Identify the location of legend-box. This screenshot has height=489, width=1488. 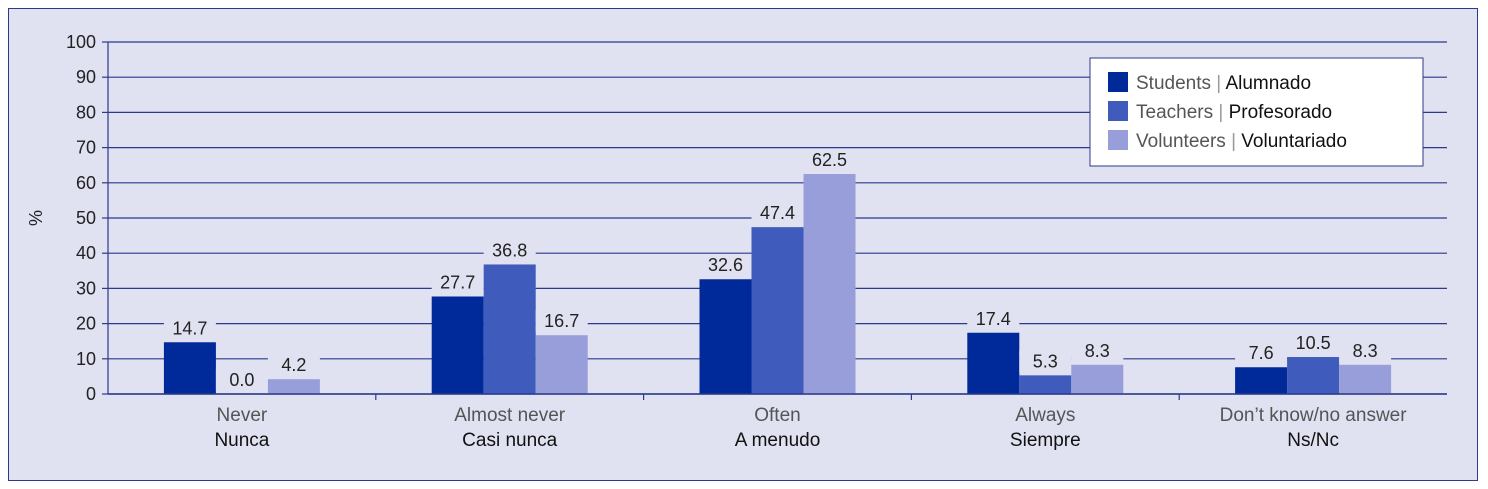
(1256, 112).